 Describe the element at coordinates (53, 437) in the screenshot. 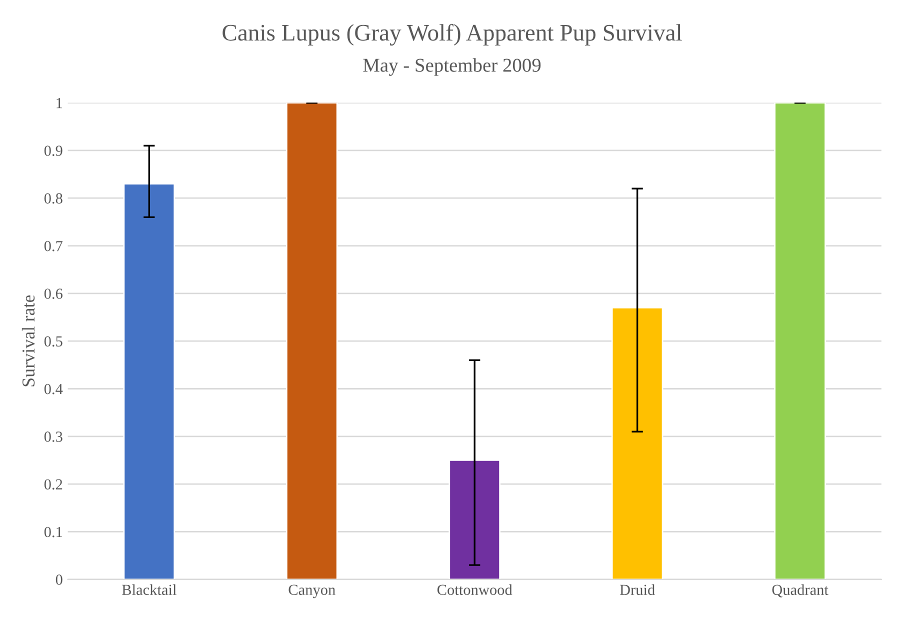

I see `y-tick-label: 0.3` at that location.